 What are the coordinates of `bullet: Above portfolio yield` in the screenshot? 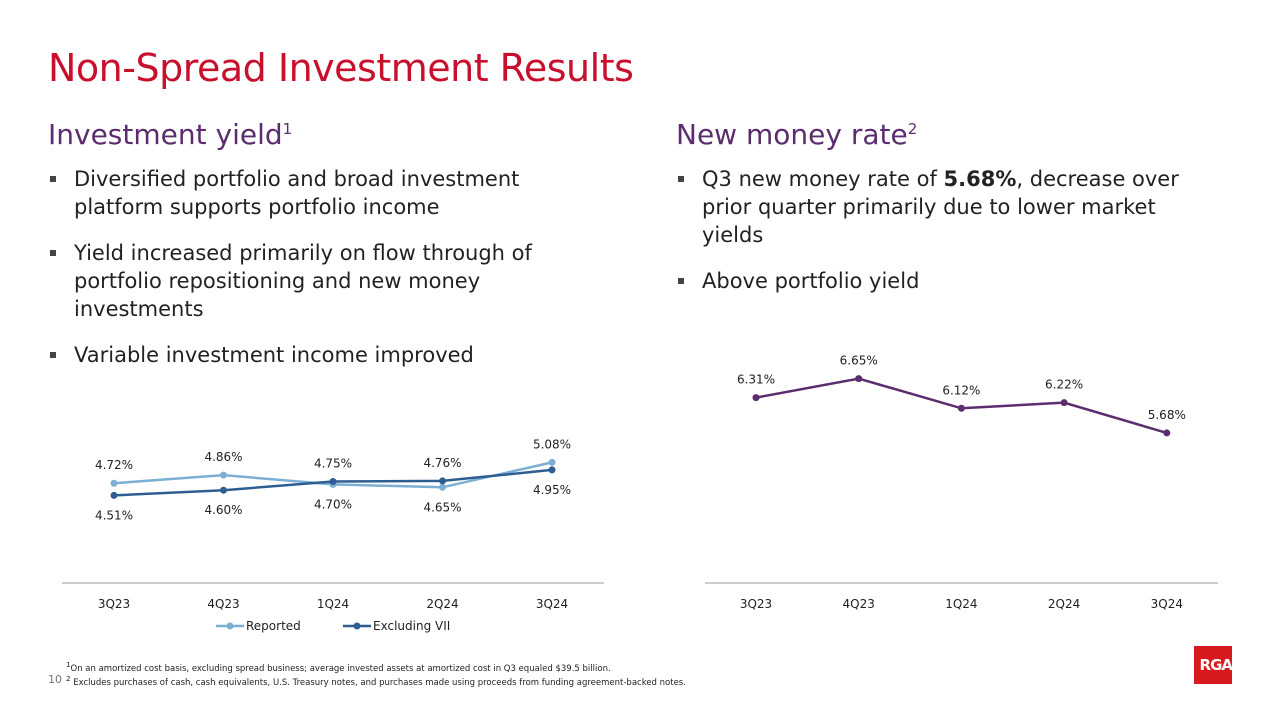 It's located at (946, 281).